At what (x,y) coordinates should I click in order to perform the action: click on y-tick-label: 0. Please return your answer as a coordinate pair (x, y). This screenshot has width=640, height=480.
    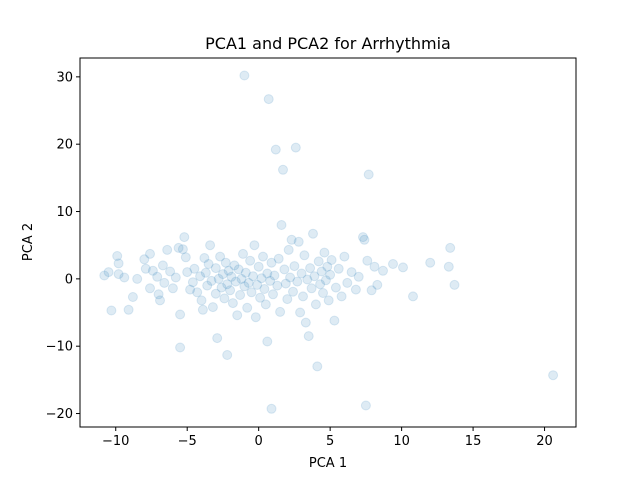
    Looking at the image, I should click on (69, 279).